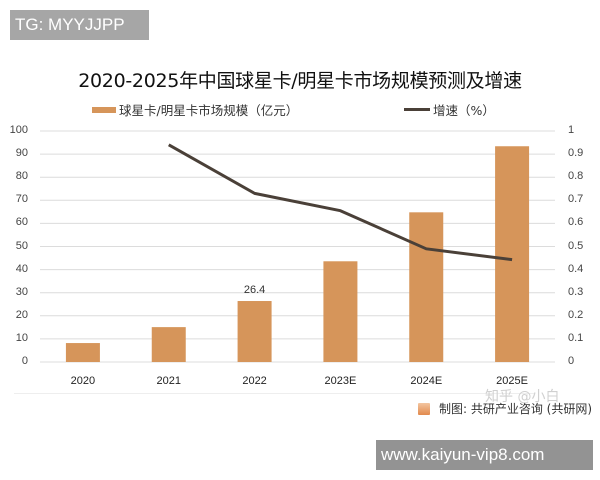 This screenshot has width=600, height=480. What do you see at coordinates (83, 381) in the screenshot?
I see `x-tick: 2020` at bounding box center [83, 381].